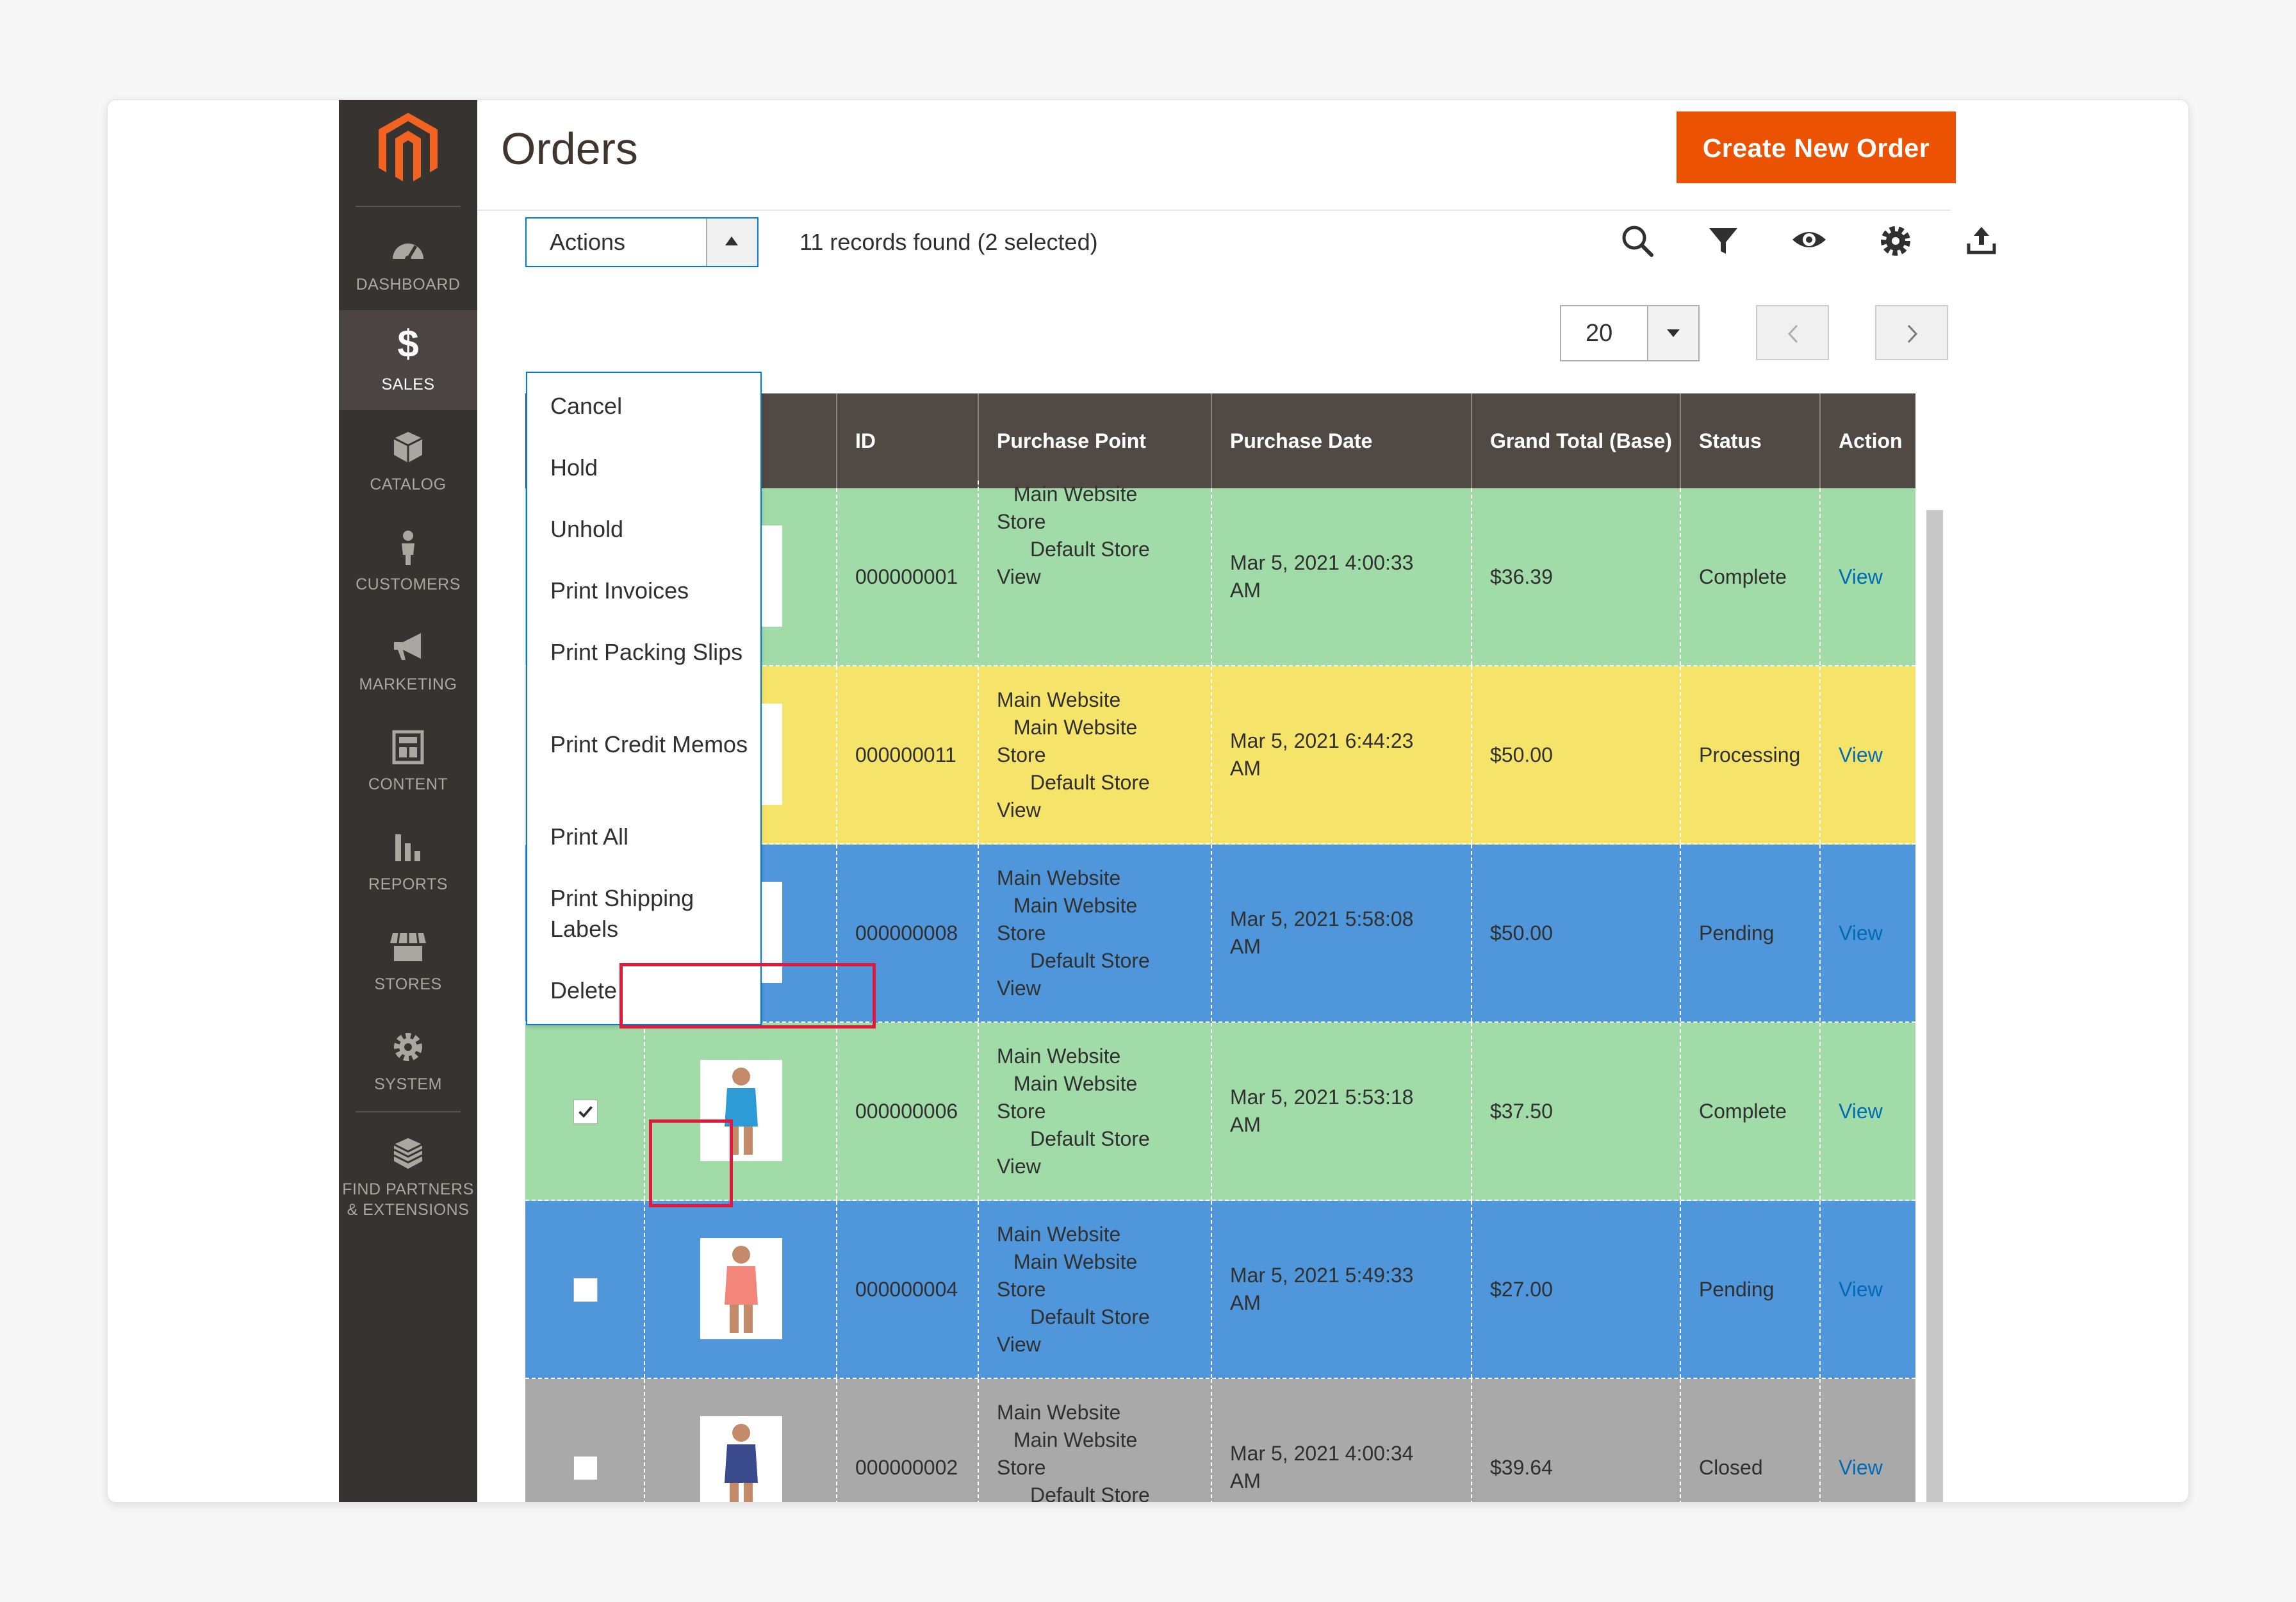  I want to click on status-text: Pending, so click(1737, 933).